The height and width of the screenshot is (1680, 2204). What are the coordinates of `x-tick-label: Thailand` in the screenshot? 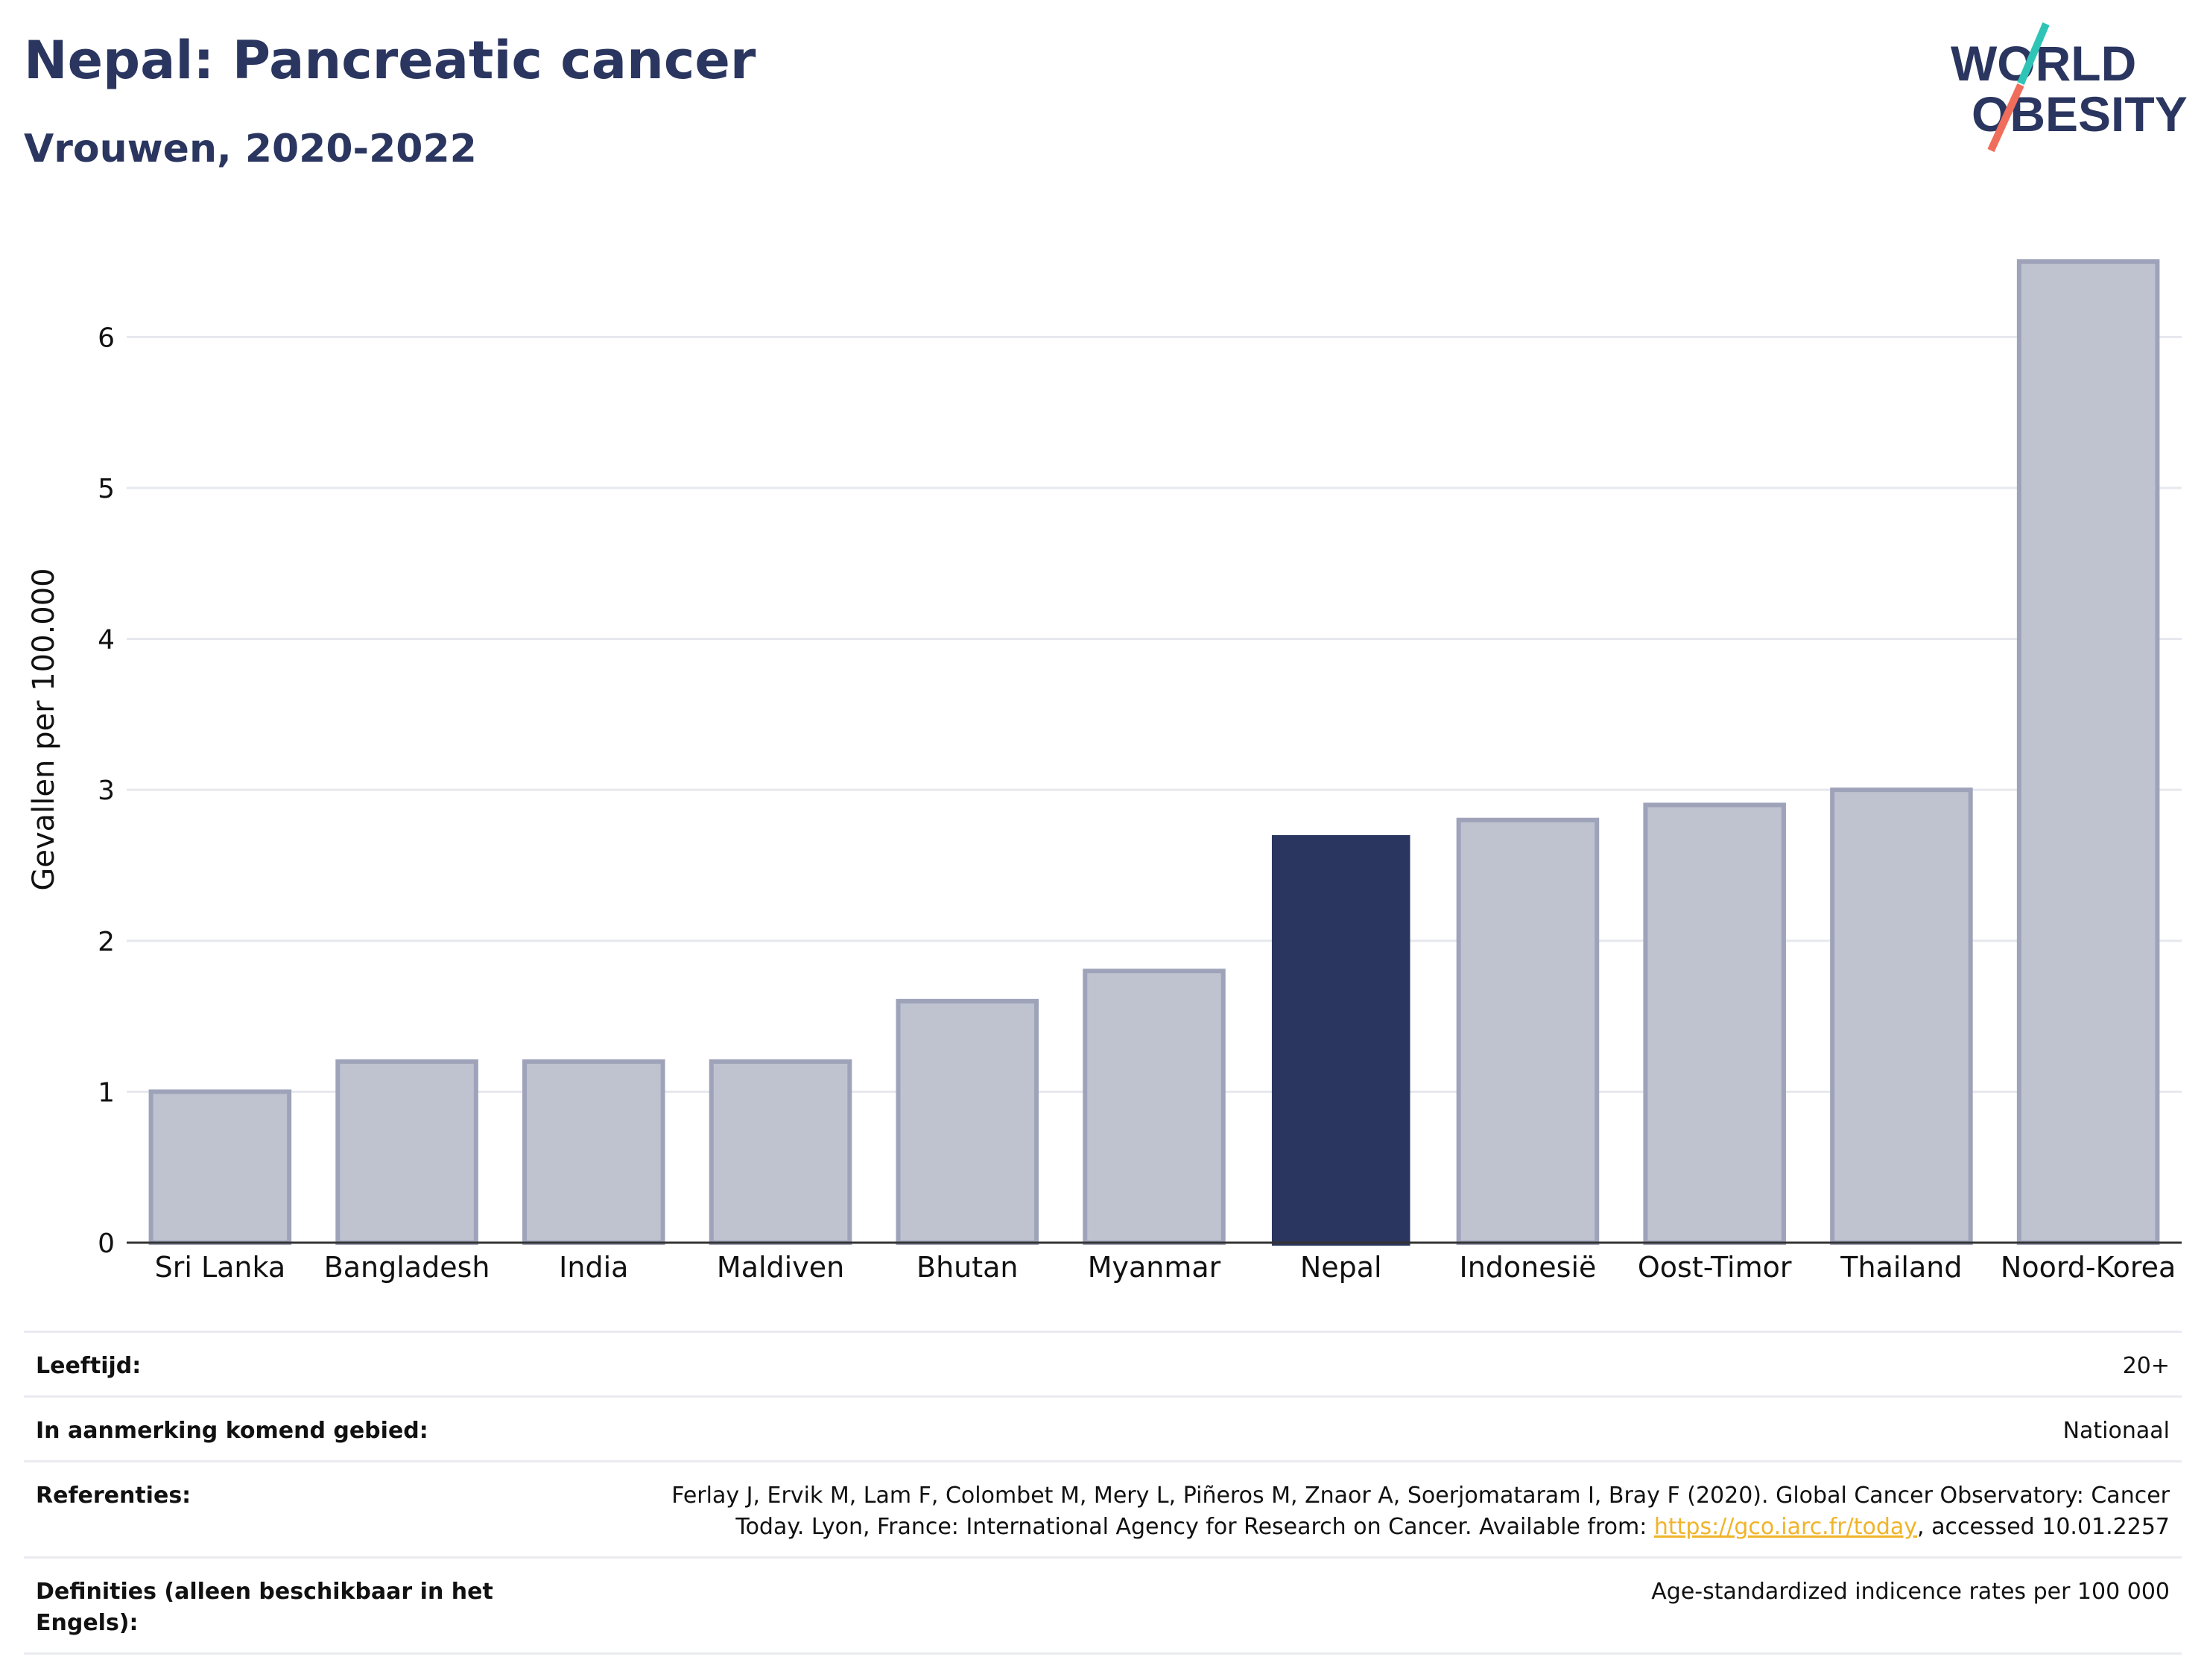 It's located at (1901, 1267).